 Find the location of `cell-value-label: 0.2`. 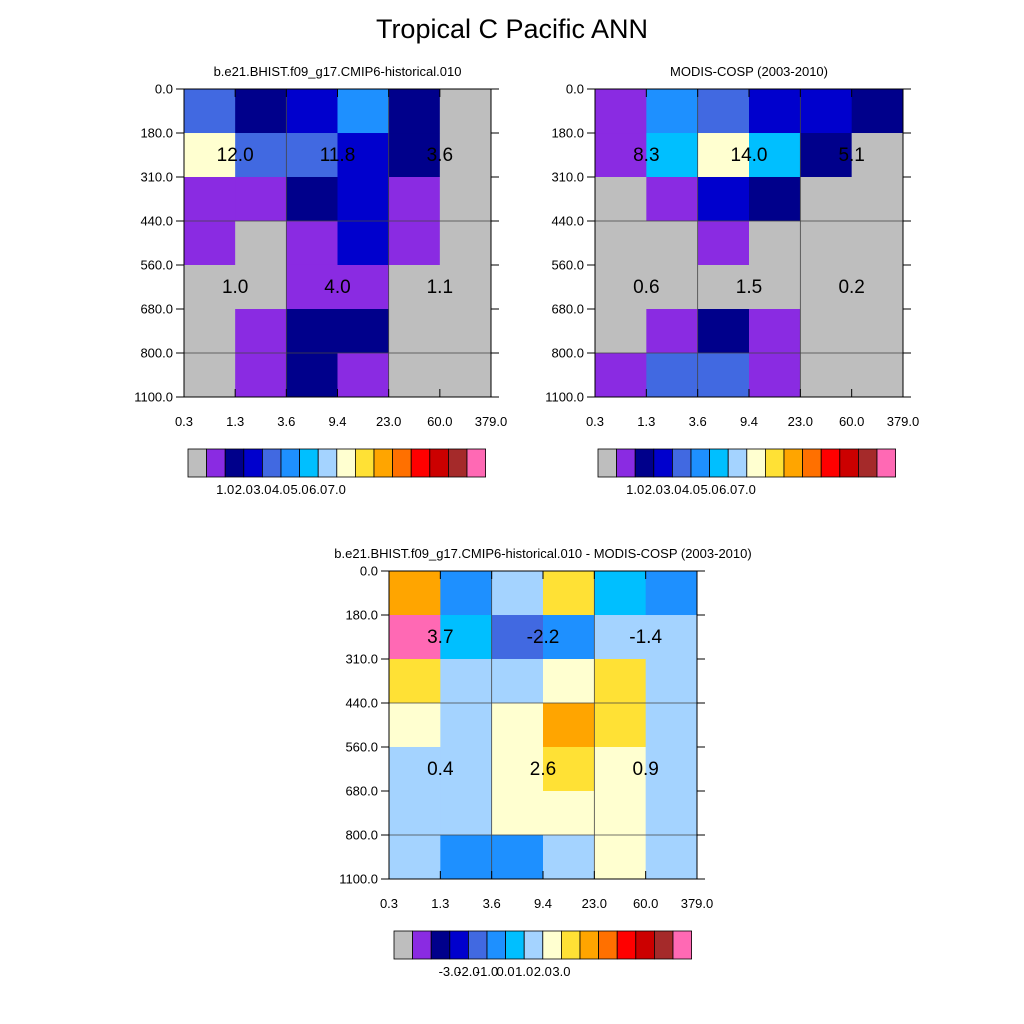

cell-value-label: 0.2 is located at coordinates (645, 2).